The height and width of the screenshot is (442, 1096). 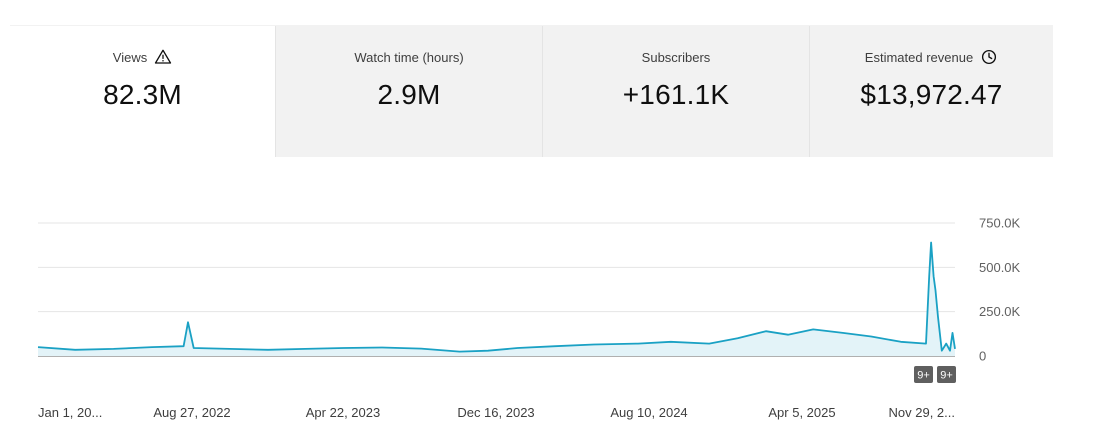 I want to click on x-tick-label: Aug 27, 2022, so click(x=191, y=412).